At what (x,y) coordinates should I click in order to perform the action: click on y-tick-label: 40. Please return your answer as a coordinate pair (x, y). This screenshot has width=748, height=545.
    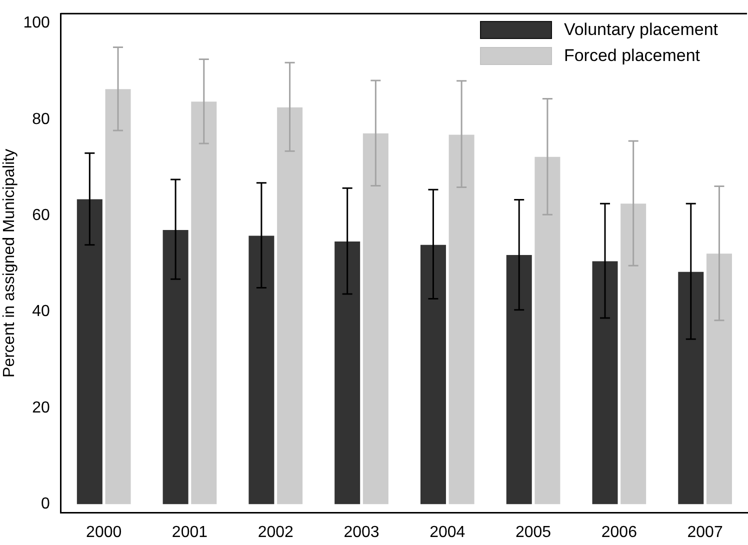
    Looking at the image, I should click on (41, 311).